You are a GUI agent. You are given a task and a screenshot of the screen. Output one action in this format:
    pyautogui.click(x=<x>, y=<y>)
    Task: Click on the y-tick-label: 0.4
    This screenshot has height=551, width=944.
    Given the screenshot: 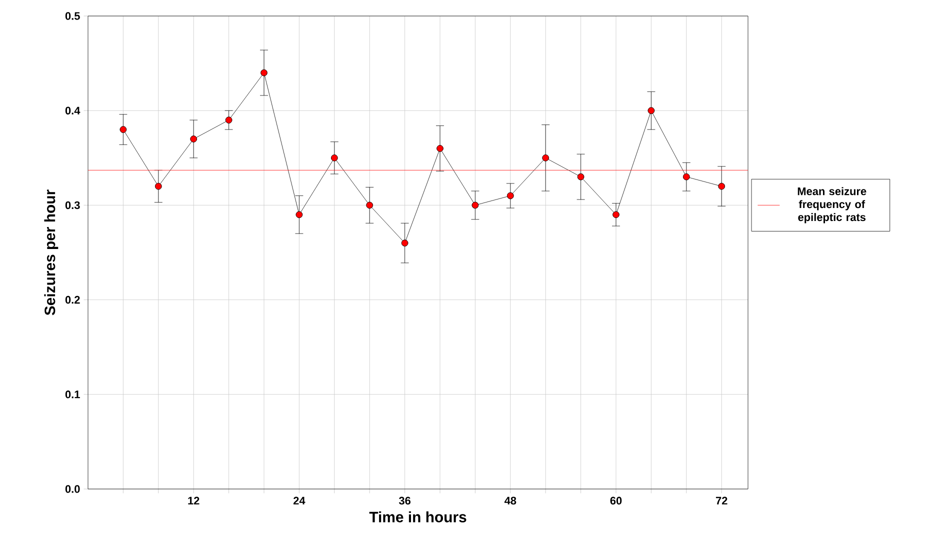 What is the action you would take?
    pyautogui.click(x=72, y=110)
    